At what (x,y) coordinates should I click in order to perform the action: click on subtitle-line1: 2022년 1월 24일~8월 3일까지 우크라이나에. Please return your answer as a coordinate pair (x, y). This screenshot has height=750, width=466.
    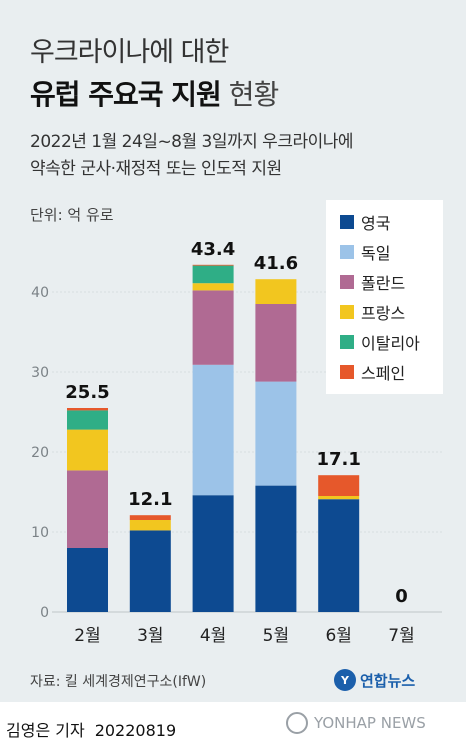
    Looking at the image, I should click on (192, 142).